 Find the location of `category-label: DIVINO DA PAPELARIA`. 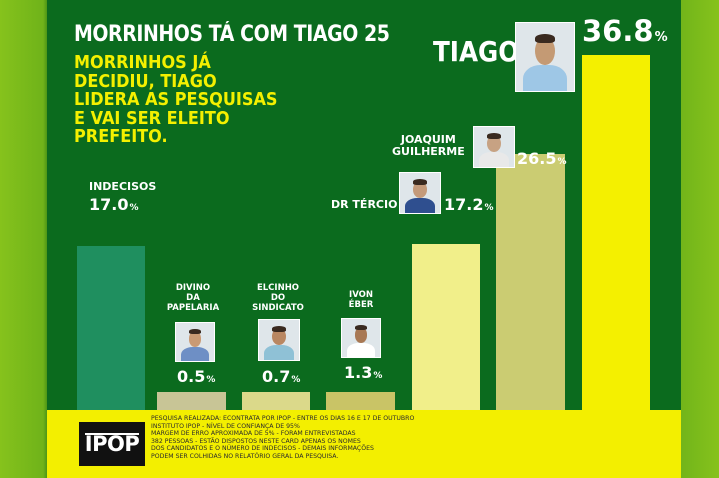

category-label: DIVINO DA PAPELARIA is located at coordinates (193, 298).